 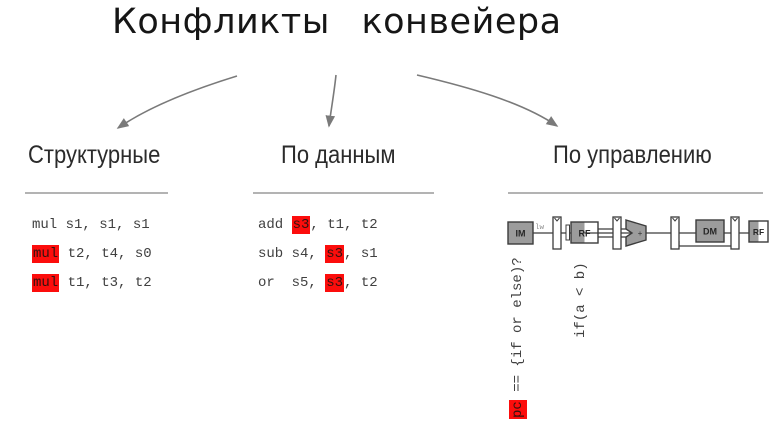 I want to click on rf2-shaded-half, so click(x=754, y=231).